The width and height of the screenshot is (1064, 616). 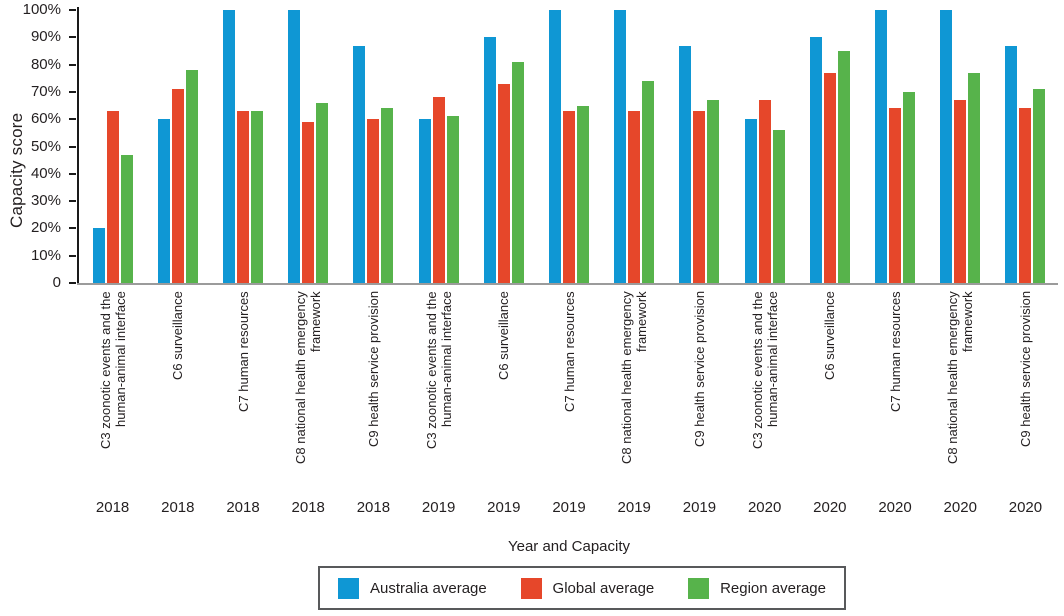 I want to click on y-axis-line, so click(x=78, y=146).